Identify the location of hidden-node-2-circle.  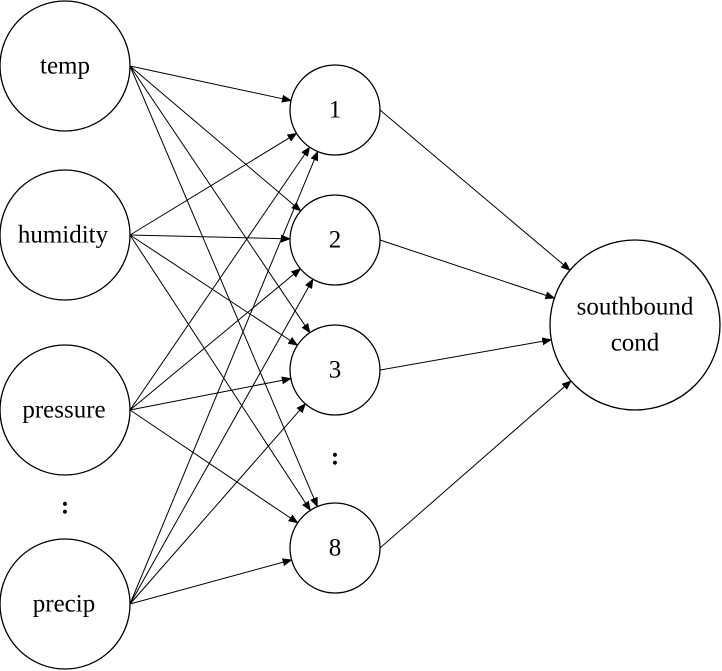
(335, 240).